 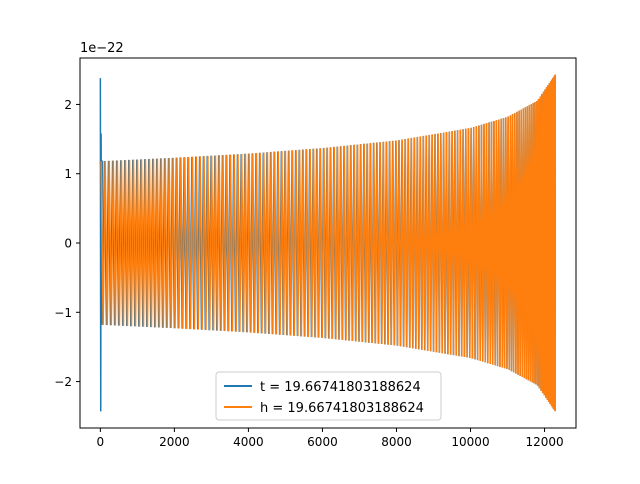 I want to click on y-axis: −2 −1 0 1 2, so click(x=67, y=243).